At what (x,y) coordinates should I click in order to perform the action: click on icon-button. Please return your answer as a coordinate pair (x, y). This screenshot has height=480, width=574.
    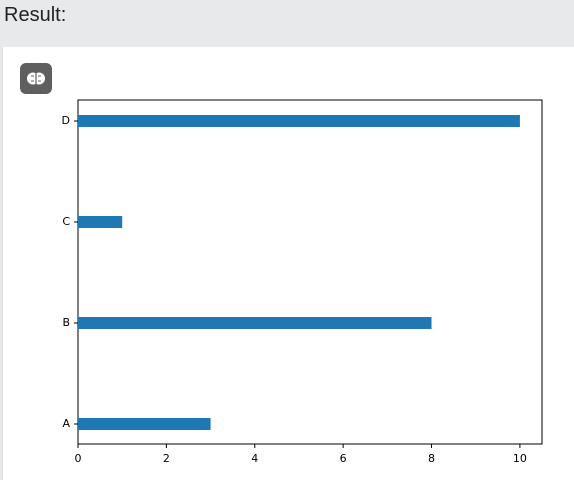
    Looking at the image, I should click on (36, 78).